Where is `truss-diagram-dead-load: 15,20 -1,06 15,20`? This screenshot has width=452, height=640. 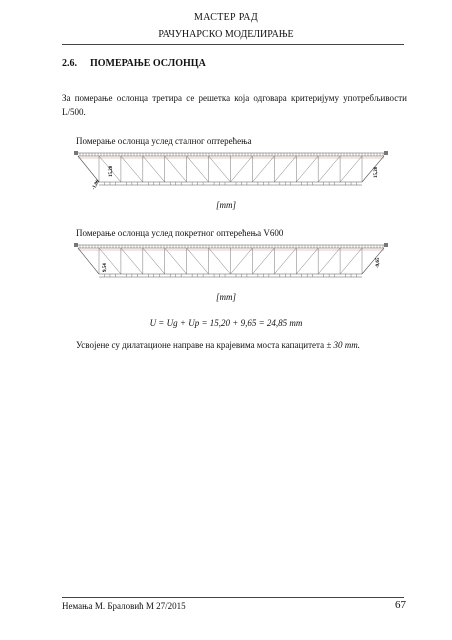
truss-diagram-dead-load: 15,20 -1,06 15,20 is located at coordinates (231, 171).